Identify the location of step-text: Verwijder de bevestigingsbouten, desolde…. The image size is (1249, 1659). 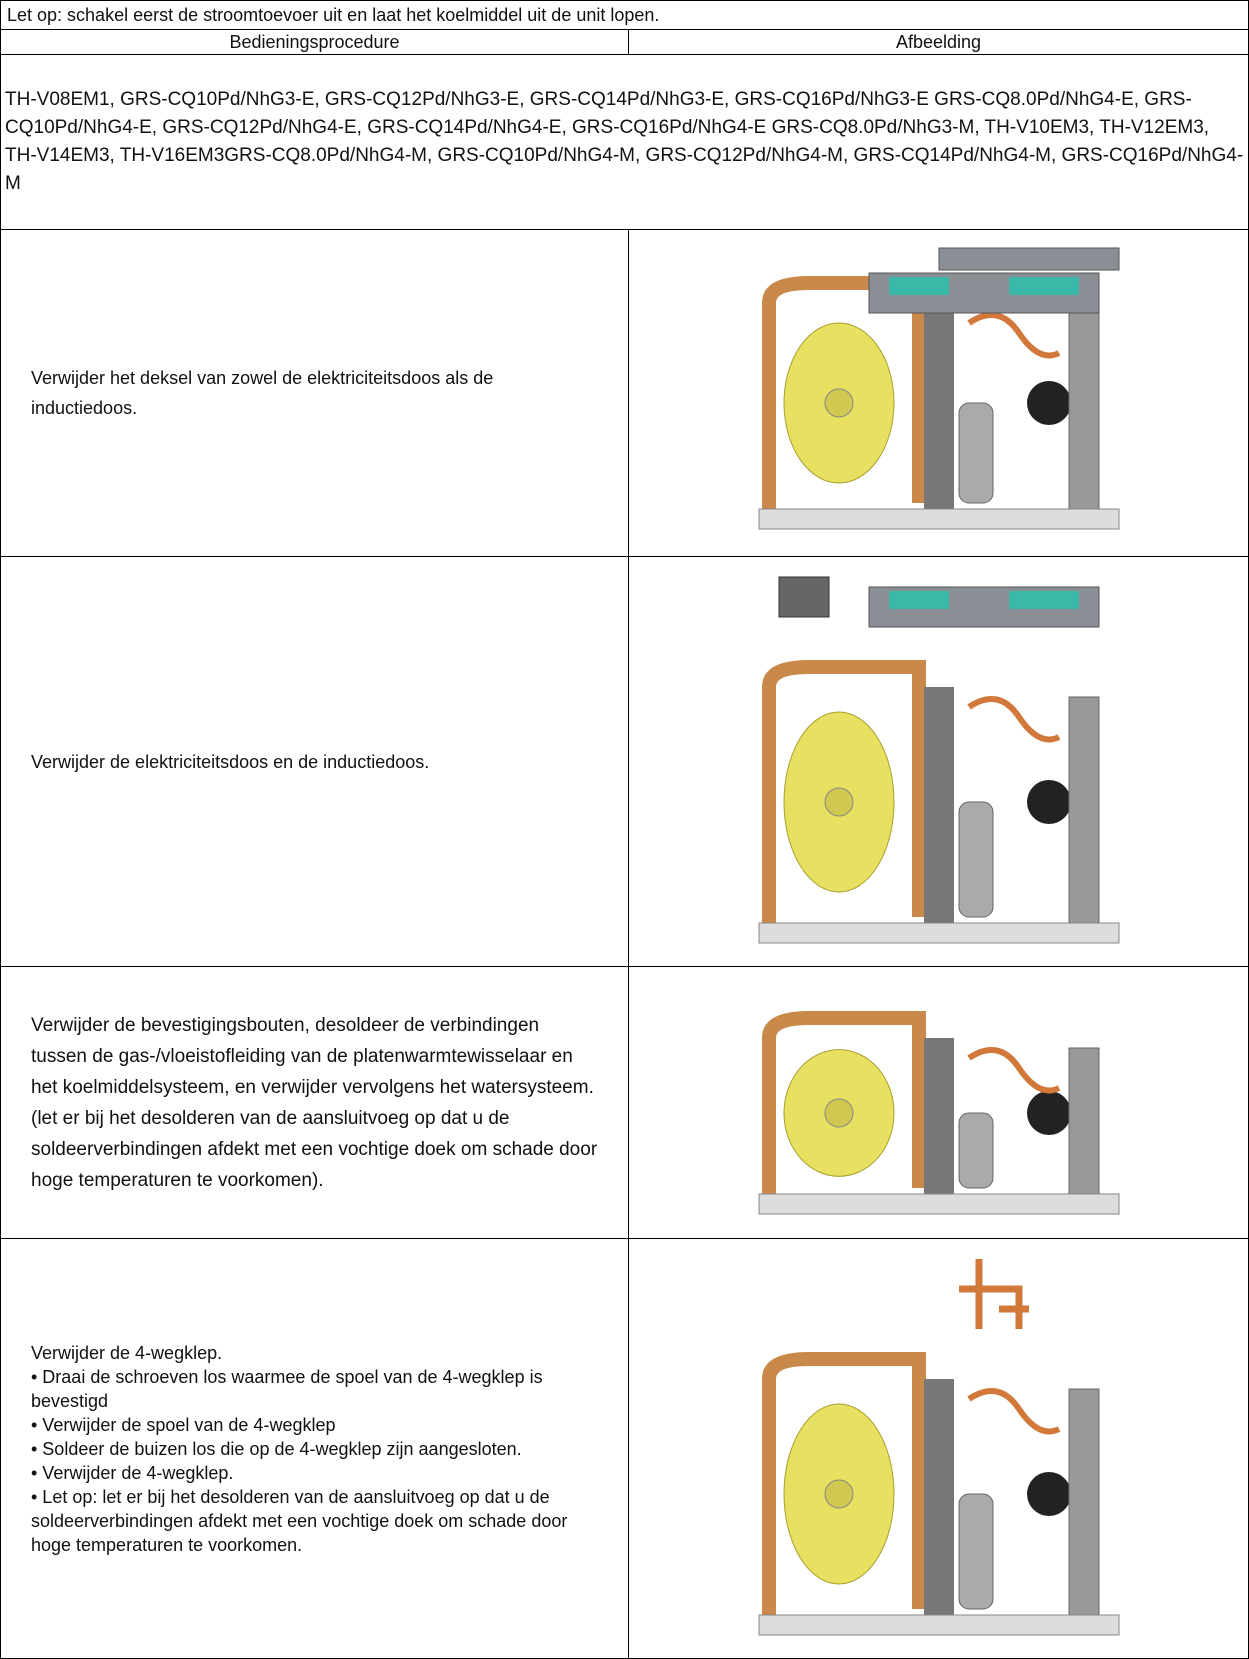
(314, 1102).